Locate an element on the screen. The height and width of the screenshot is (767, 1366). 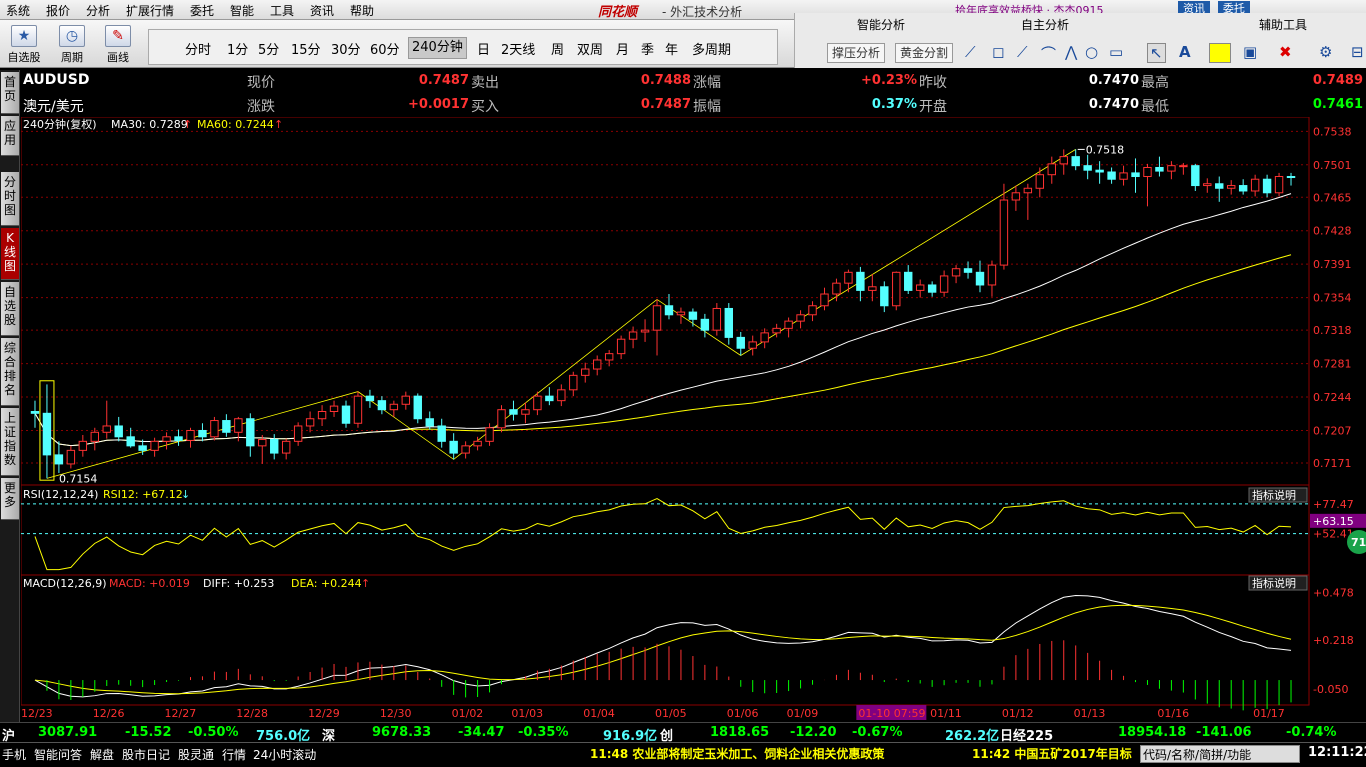
price-tick-label: 0.7501 is located at coordinates (1332, 165).